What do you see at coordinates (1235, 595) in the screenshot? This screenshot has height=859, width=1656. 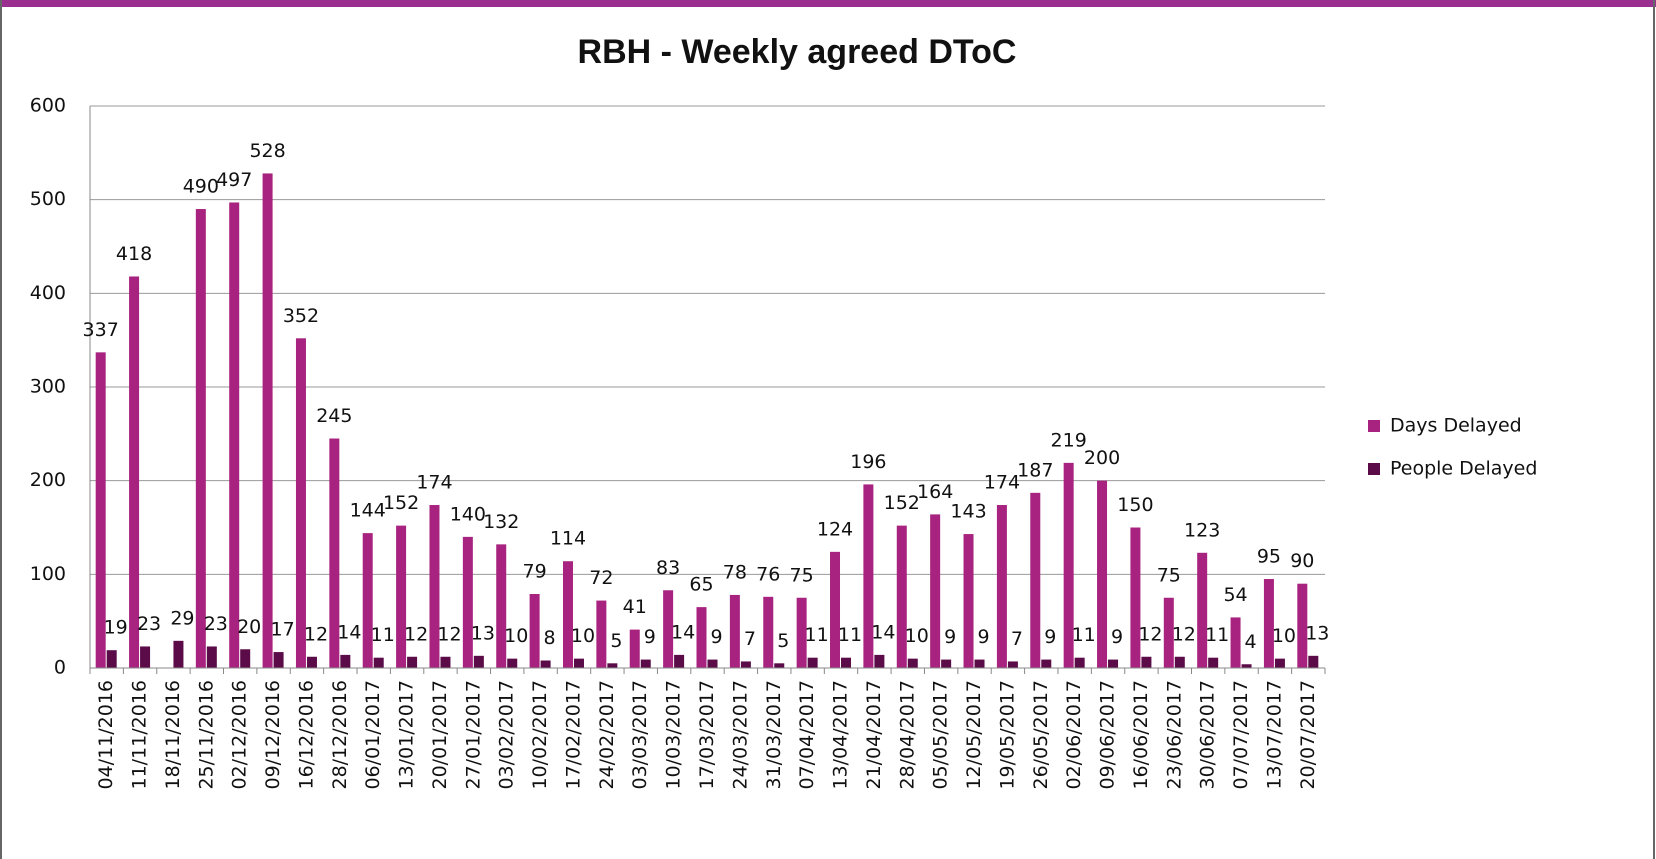 I see `data-label: 54` at bounding box center [1235, 595].